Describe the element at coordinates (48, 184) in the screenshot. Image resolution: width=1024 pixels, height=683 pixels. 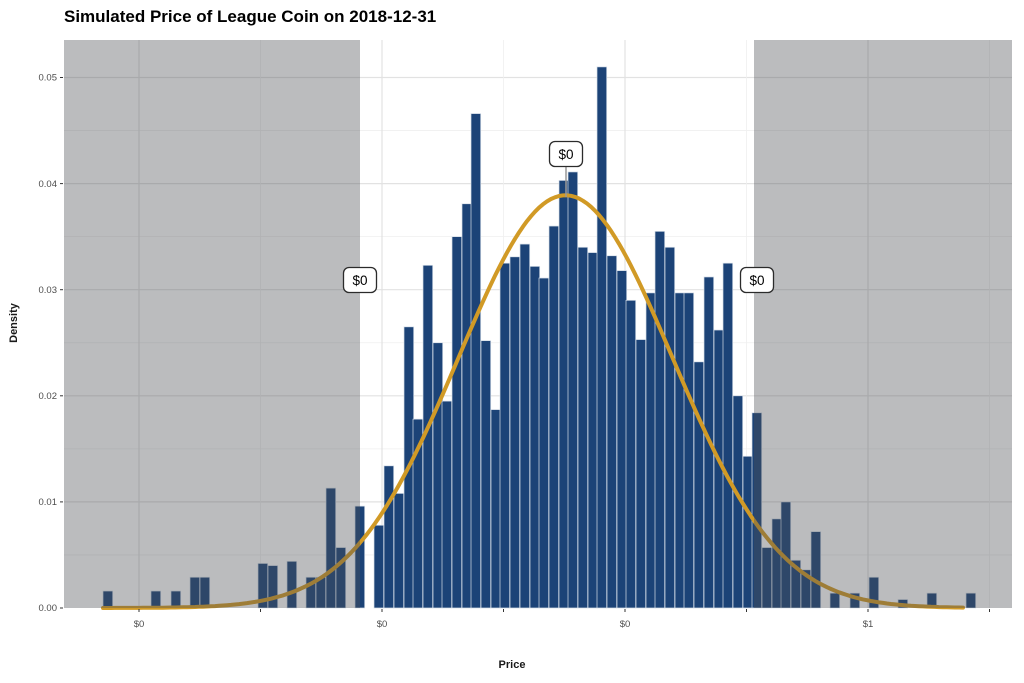
I see `y-tick-label: 0.04` at that location.